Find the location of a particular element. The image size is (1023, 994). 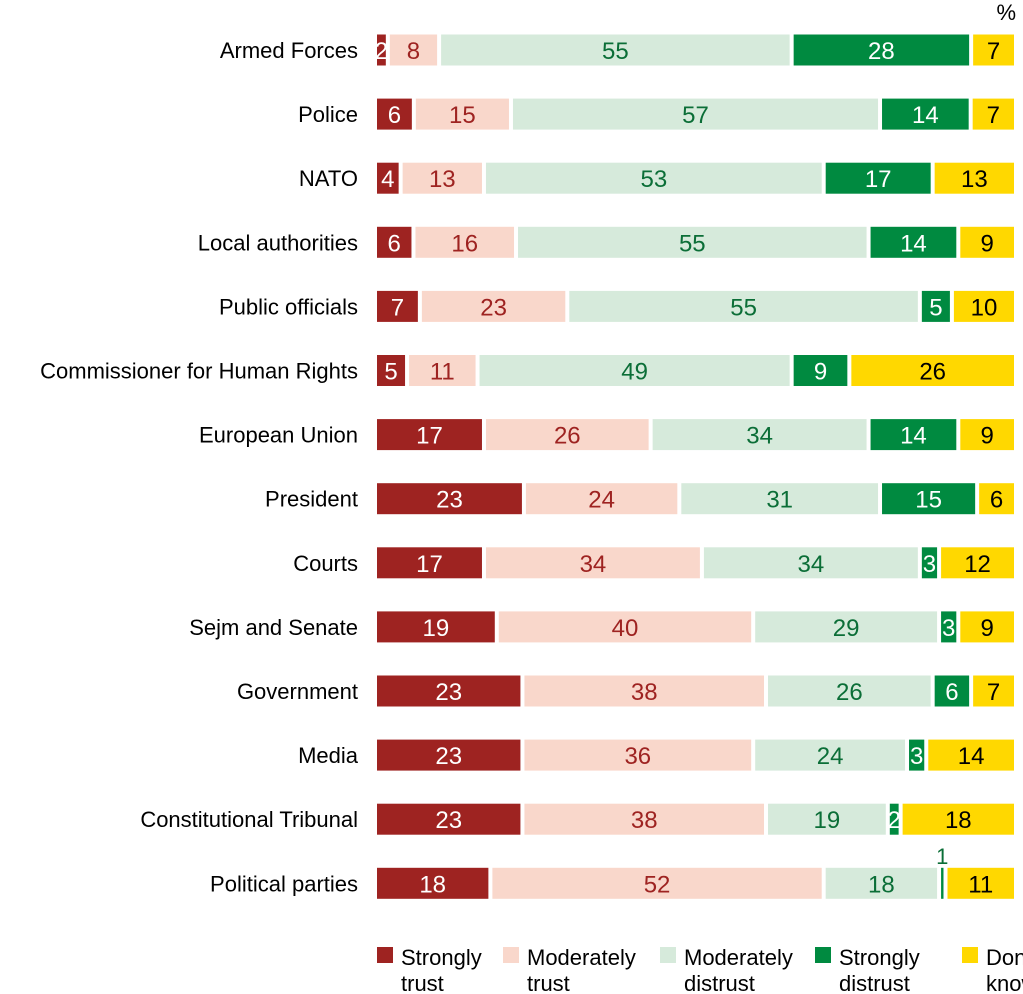

data-label: 57 is located at coordinates (695, 115).